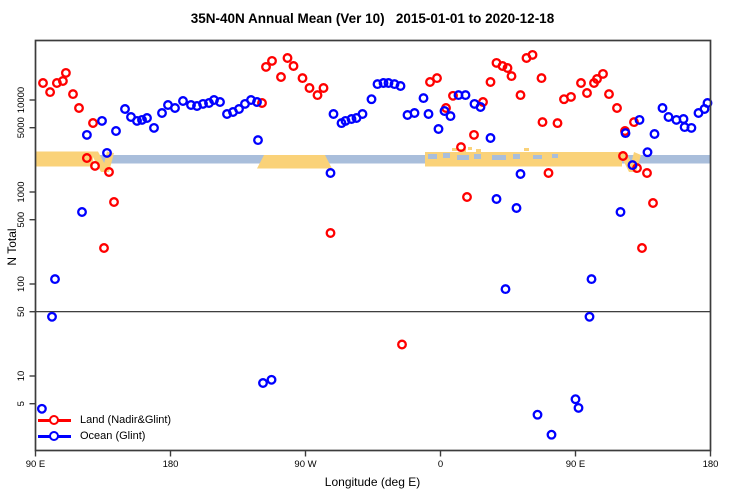 The height and width of the screenshot is (500, 750). What do you see at coordinates (21, 191) in the screenshot?
I see `y-tick-label: 1000` at bounding box center [21, 191].